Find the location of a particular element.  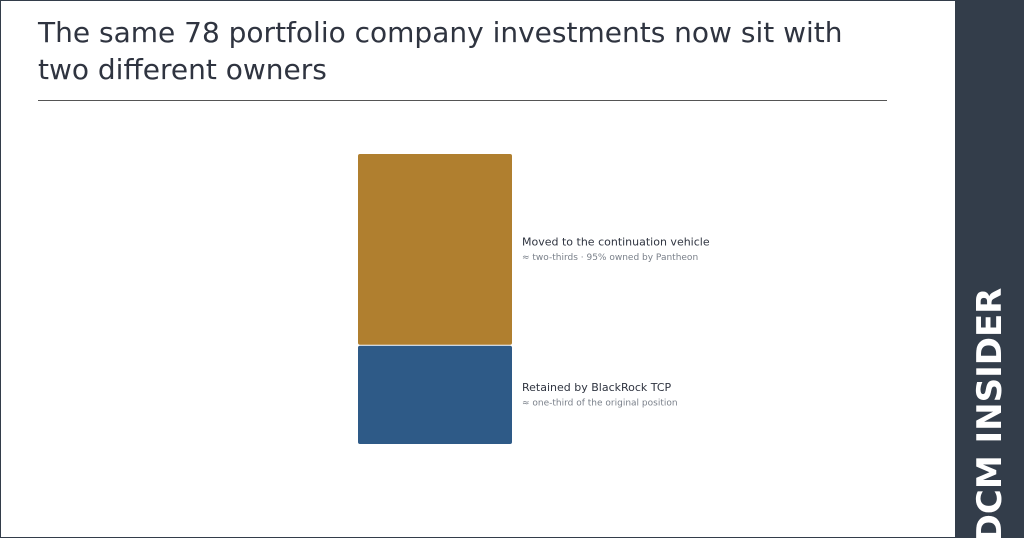

segment-note: ≈ two-thirds · 95% owned by Pantheon is located at coordinates (610, 258).